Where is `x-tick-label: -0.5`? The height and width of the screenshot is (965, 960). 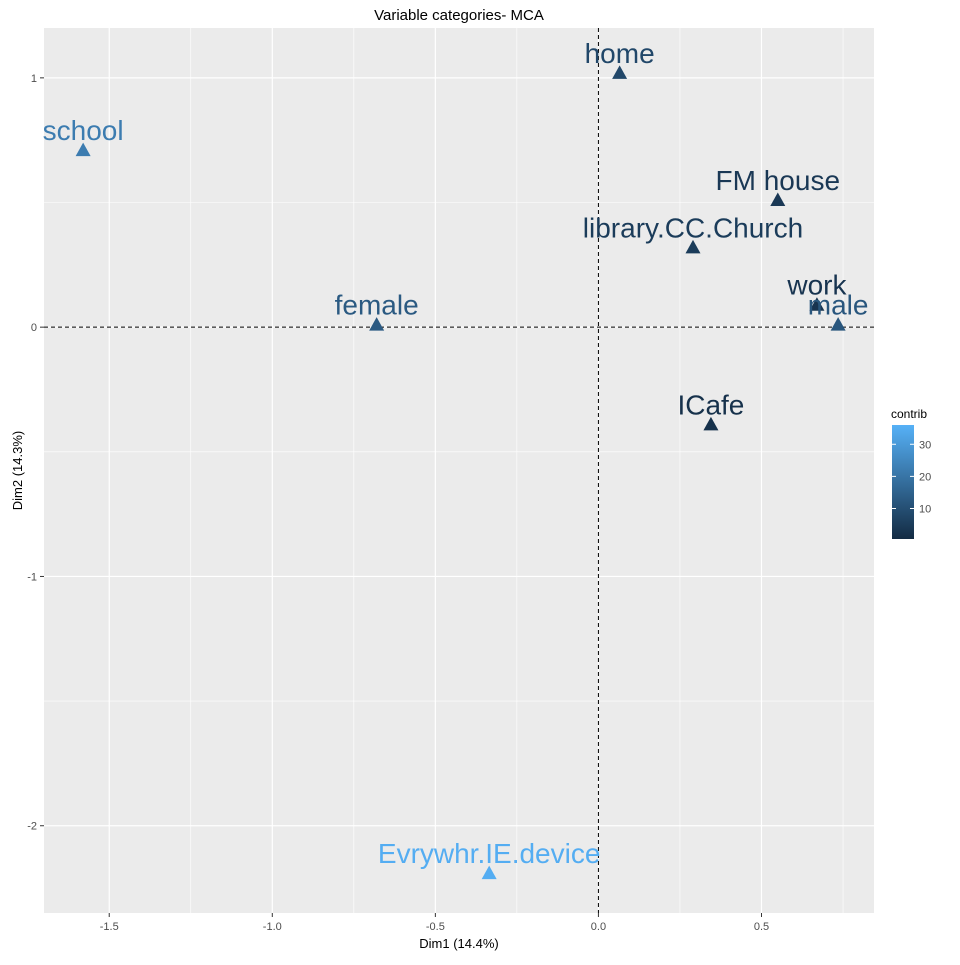 x-tick-label: -0.5 is located at coordinates (435, 927).